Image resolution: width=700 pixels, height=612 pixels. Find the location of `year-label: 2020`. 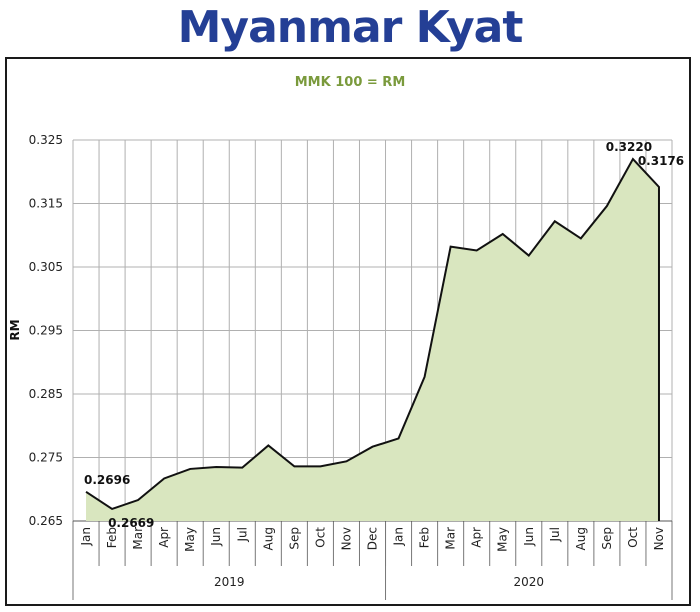

year-label: 2020 is located at coordinates (528, 582).